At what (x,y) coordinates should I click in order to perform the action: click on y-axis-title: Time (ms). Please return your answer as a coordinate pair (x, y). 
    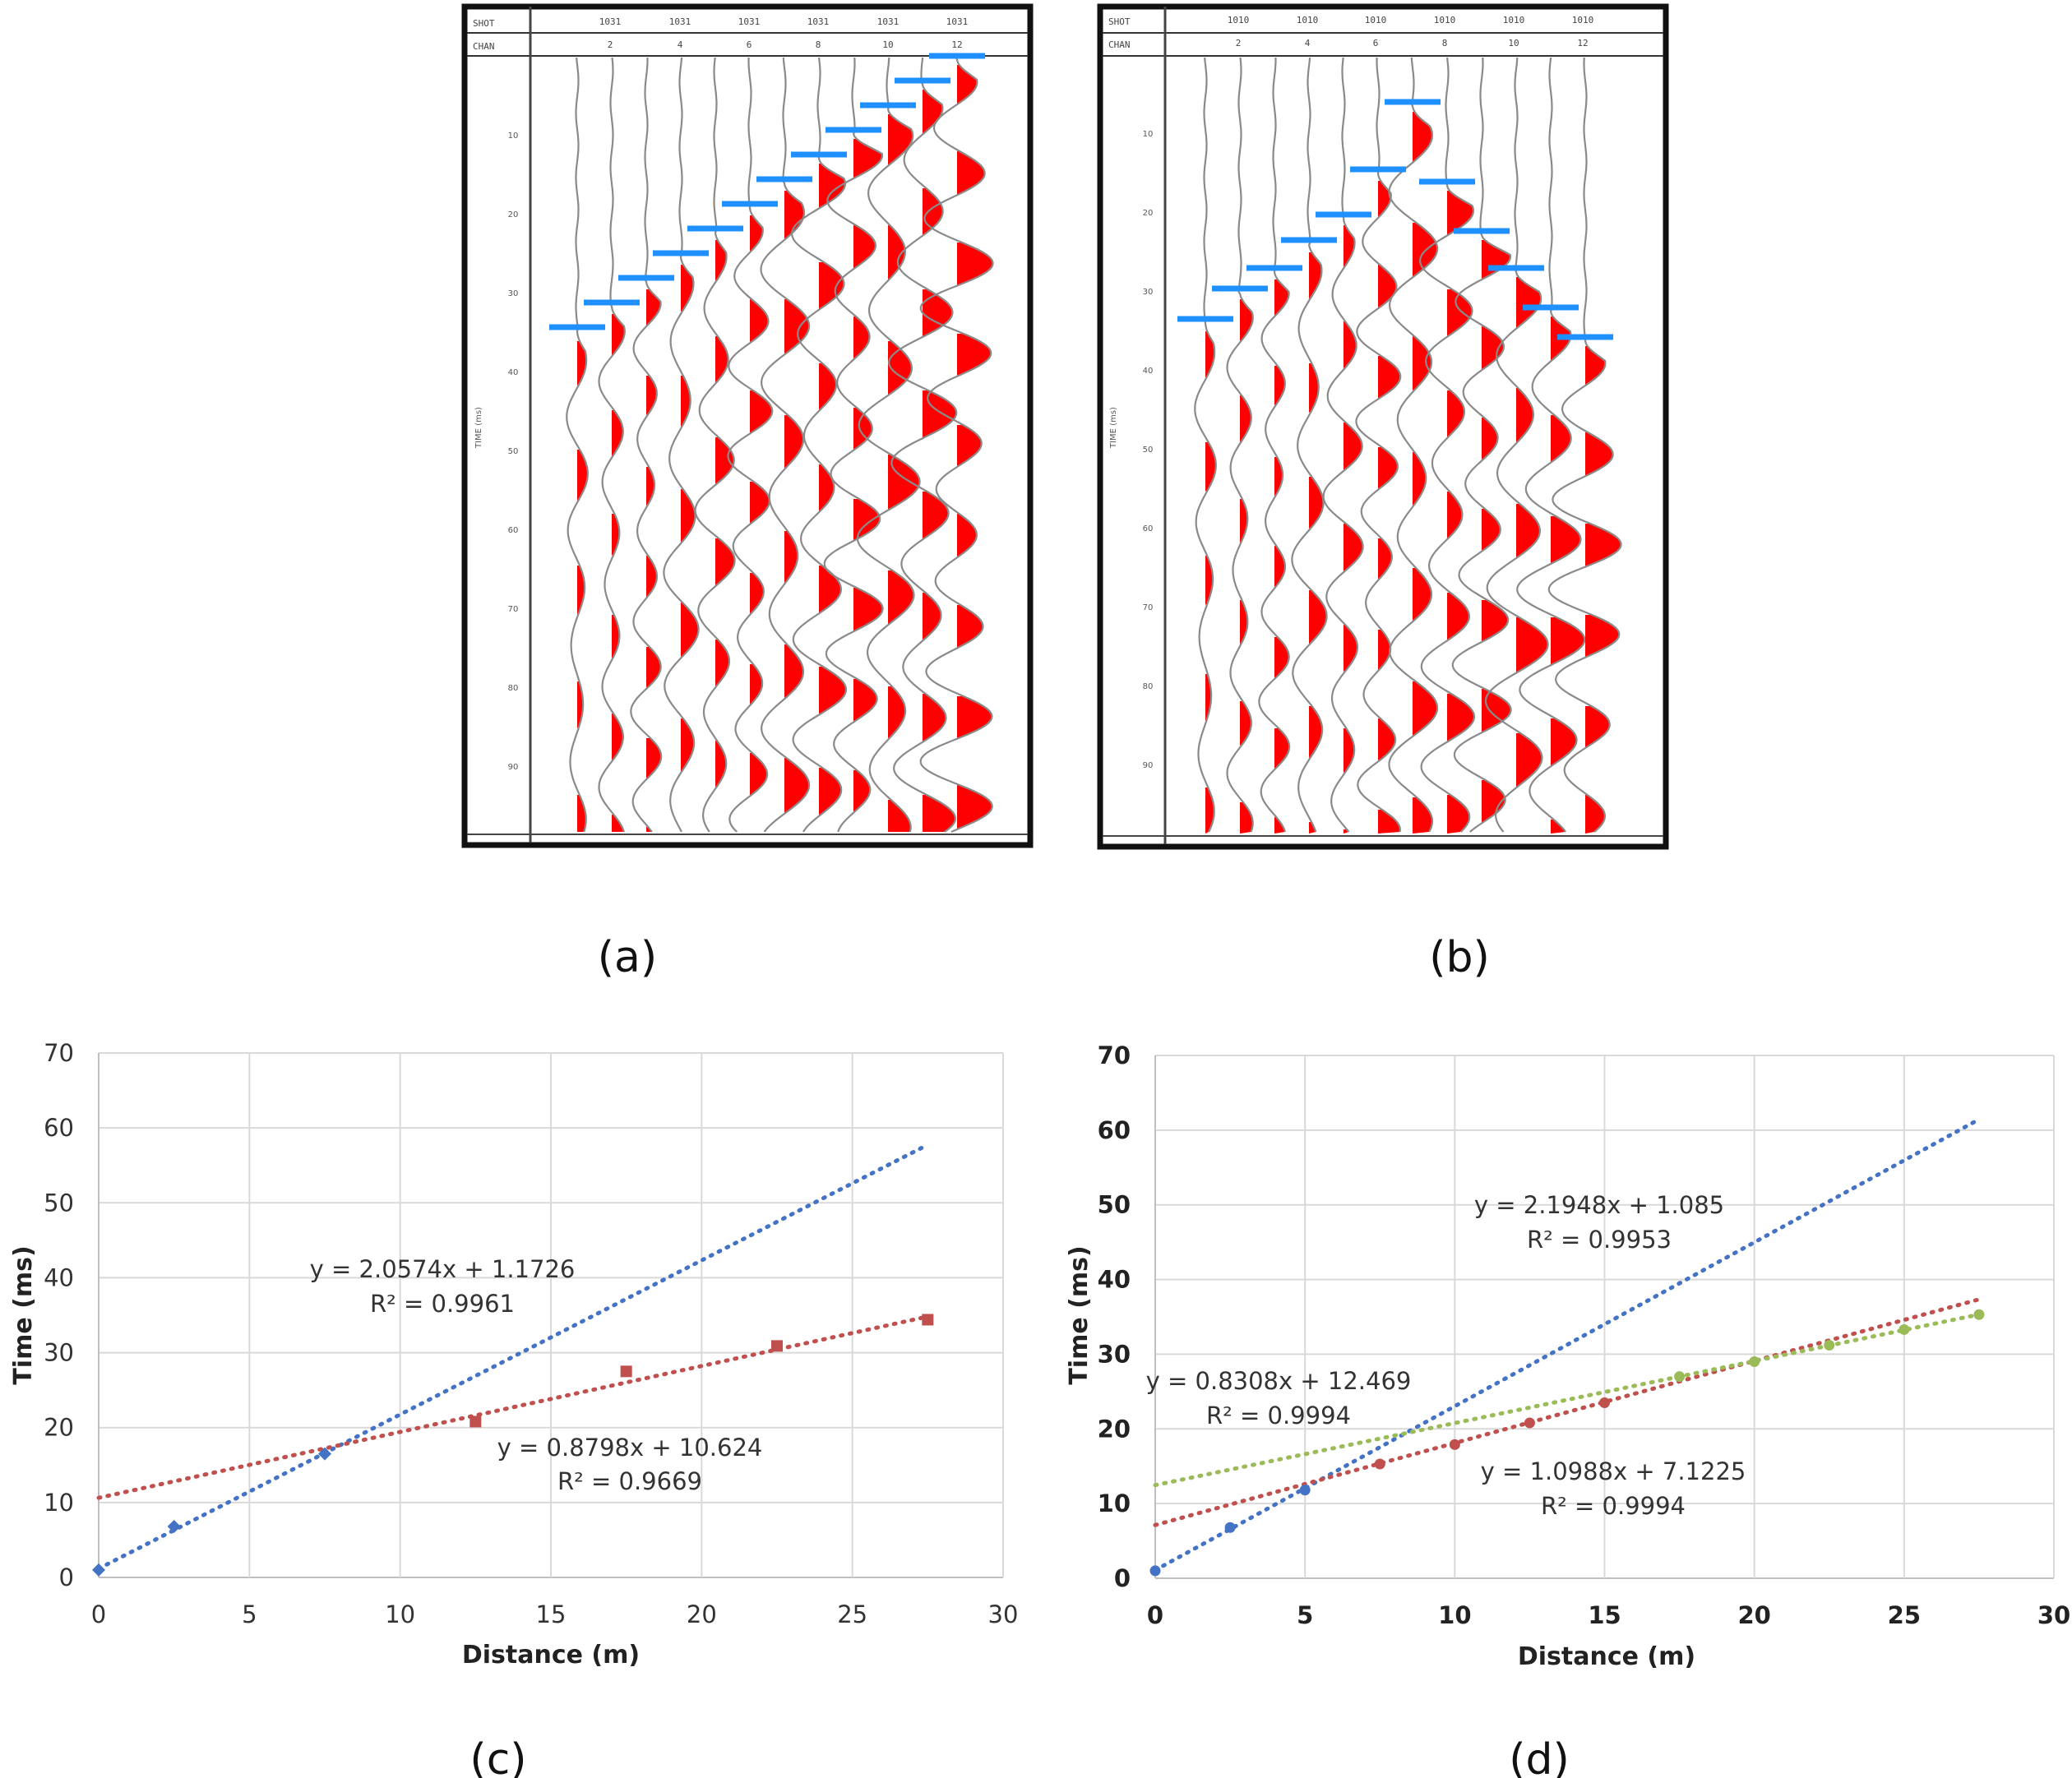
    Looking at the image, I should click on (1079, 1315).